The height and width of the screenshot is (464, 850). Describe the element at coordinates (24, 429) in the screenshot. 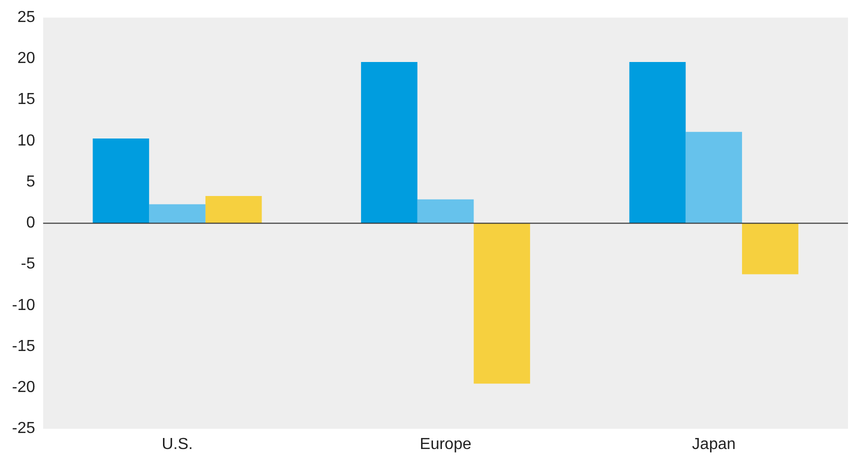

I see `y-tick-label: -25` at that location.